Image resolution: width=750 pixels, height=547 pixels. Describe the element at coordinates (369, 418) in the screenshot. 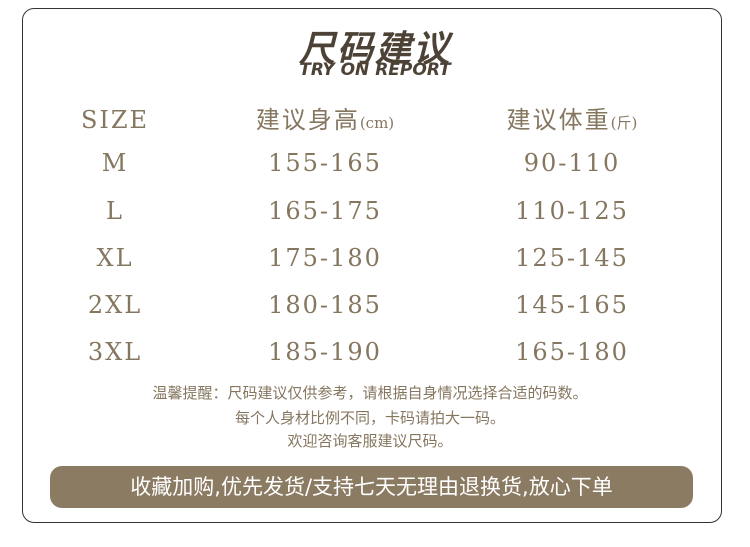

I see `note-line: 每个人身材比例不同，卡码请拍大一码。` at that location.